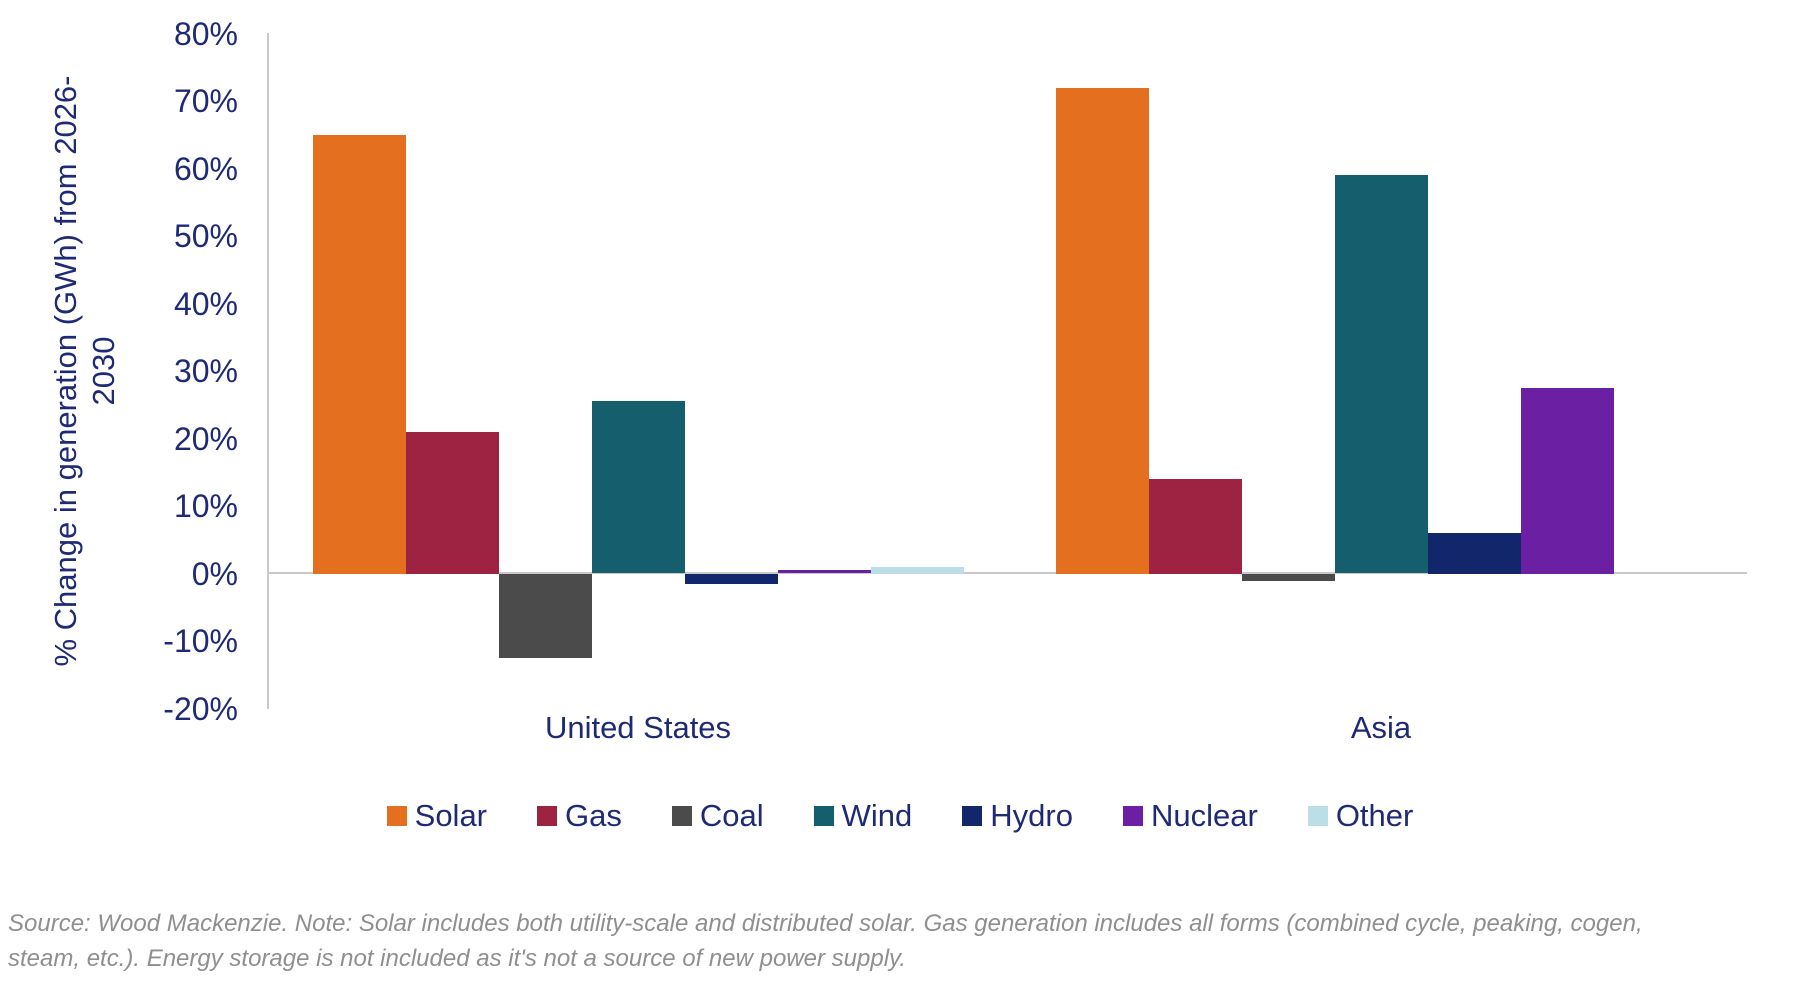  Describe the element at coordinates (1567, 481) in the screenshot. I see `bar-asia-nuclear` at that location.